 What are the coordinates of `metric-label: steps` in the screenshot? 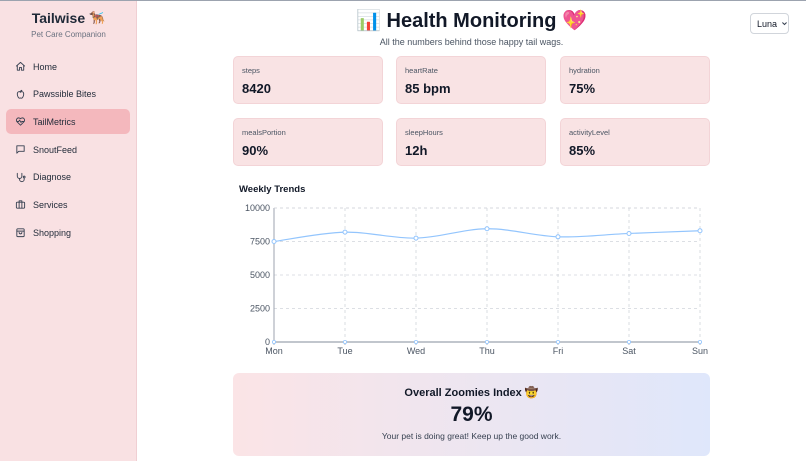 It's located at (251, 70).